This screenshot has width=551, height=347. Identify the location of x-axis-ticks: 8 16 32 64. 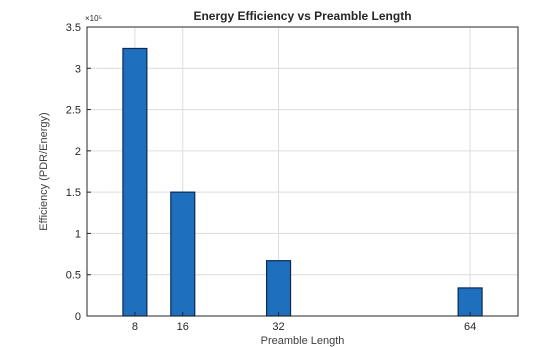
(304, 322).